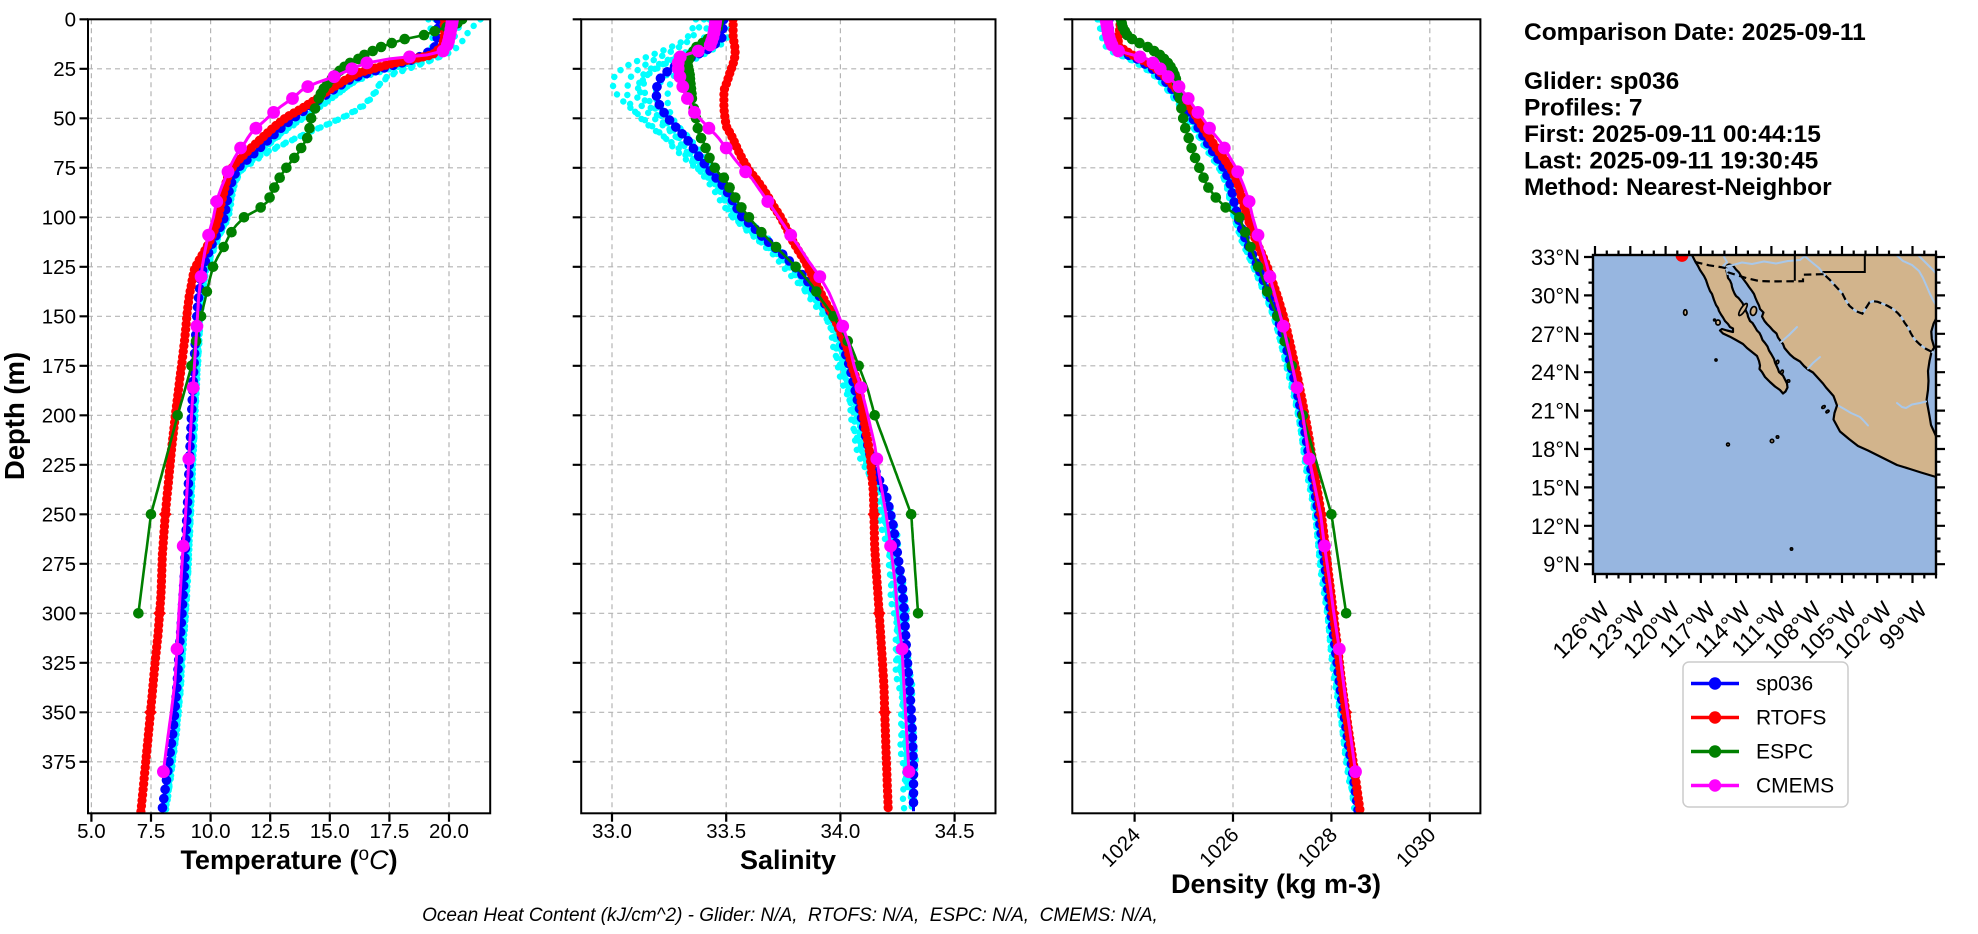 Image resolution: width=1978 pixels, height=934 pixels. I want to click on svg-text: 27°N, so click(1555, 334).